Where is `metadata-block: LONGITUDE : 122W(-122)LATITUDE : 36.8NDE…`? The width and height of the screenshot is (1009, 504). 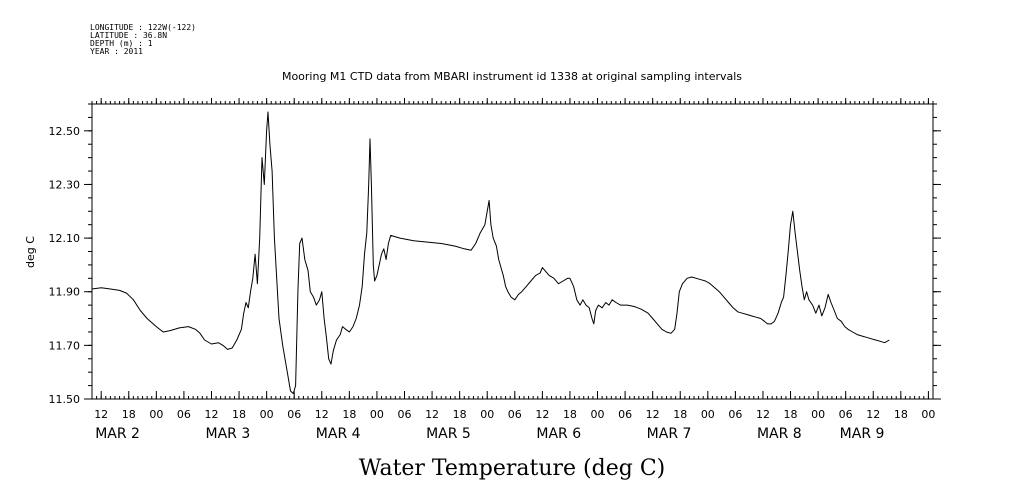 metadata-block: LONGITUDE : 122W(-122)LATITUDE : 36.8NDE… is located at coordinates (143, 39).